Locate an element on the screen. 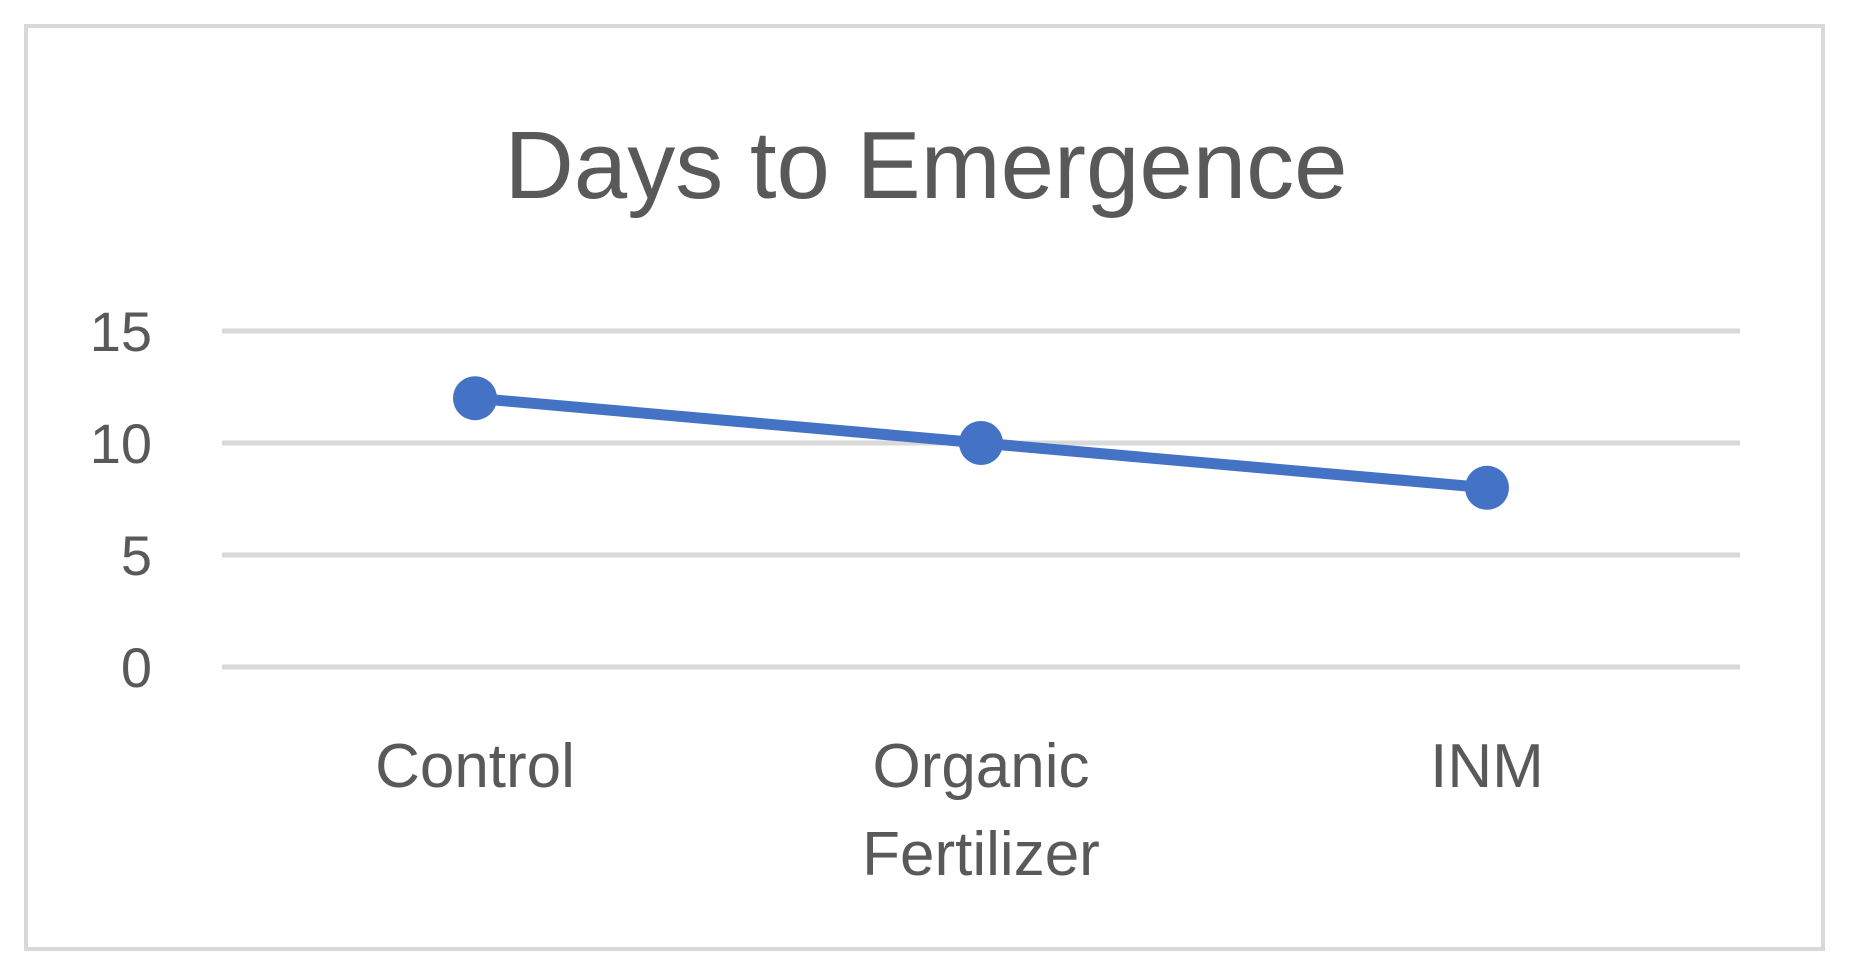 The image size is (1853, 977). x-tick-label: Control is located at coordinates (475, 766).